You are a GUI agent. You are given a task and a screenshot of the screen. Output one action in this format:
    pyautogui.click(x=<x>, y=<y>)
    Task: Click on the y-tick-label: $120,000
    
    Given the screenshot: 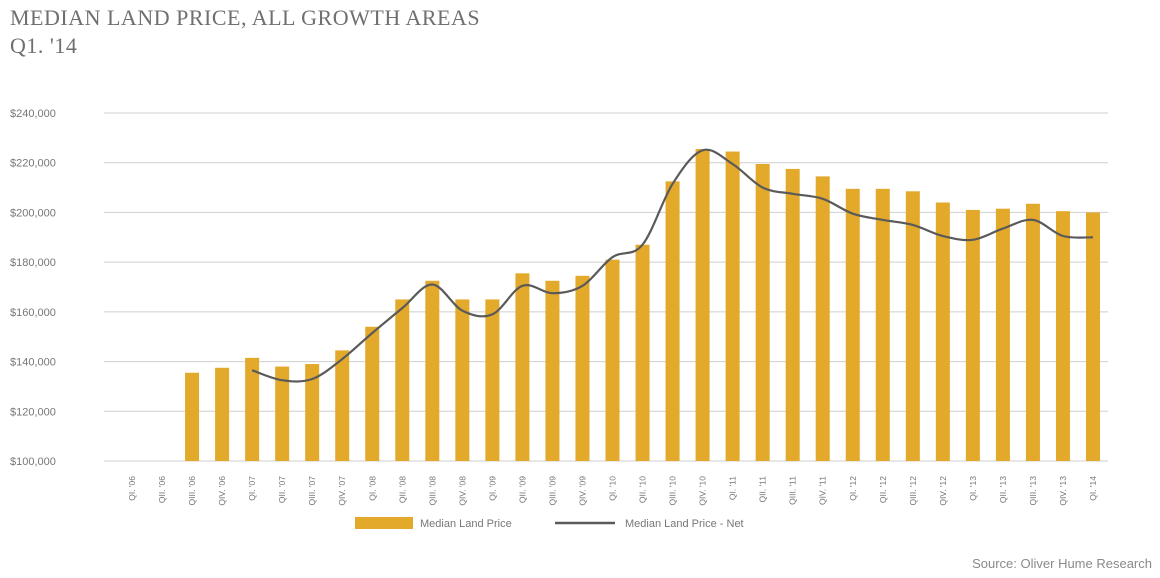 What is the action you would take?
    pyautogui.click(x=33, y=412)
    